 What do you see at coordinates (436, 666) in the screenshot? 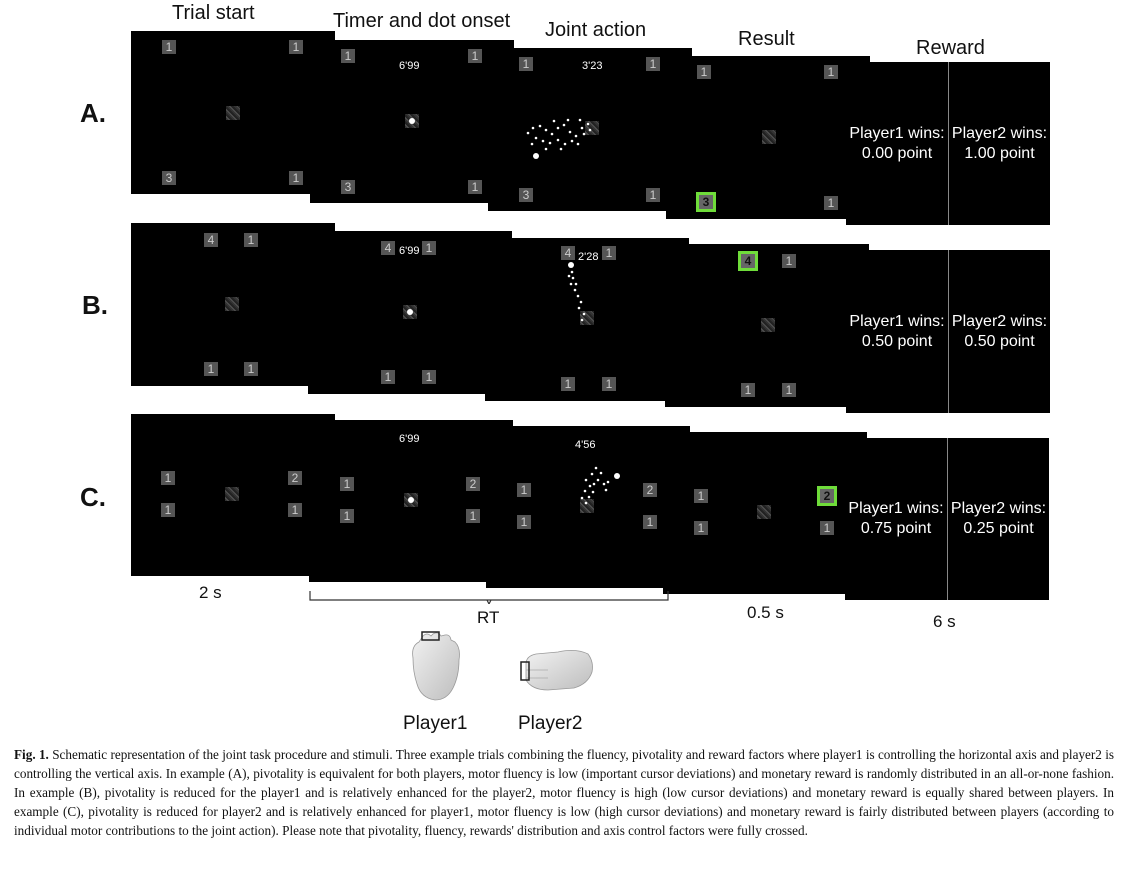
I see `player1-hand-icon` at bounding box center [436, 666].